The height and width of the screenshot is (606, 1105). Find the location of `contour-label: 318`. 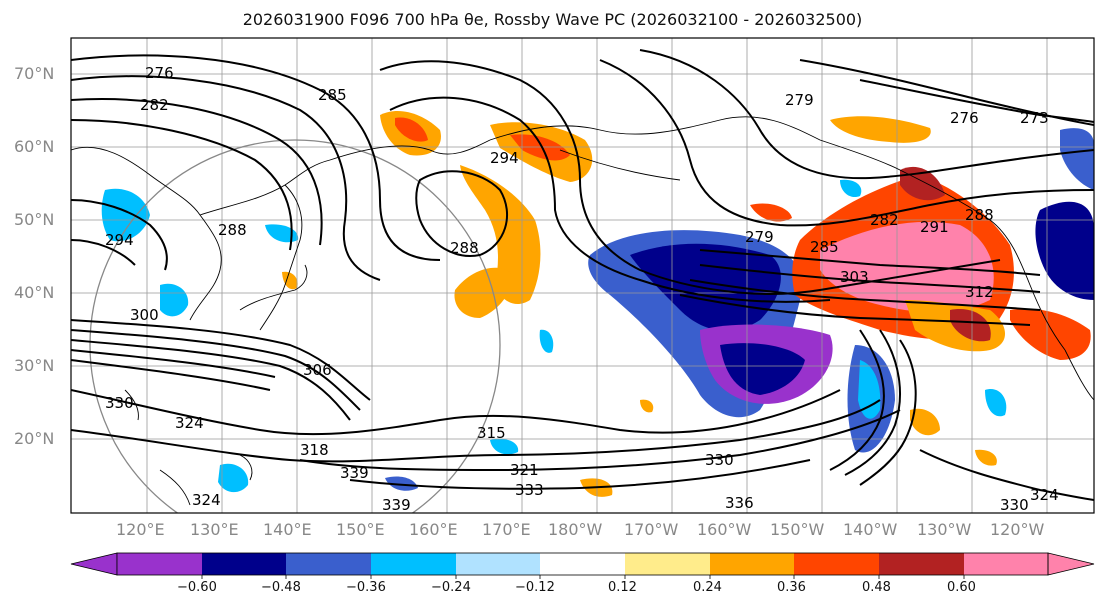

contour-label: 318 is located at coordinates (314, 450).